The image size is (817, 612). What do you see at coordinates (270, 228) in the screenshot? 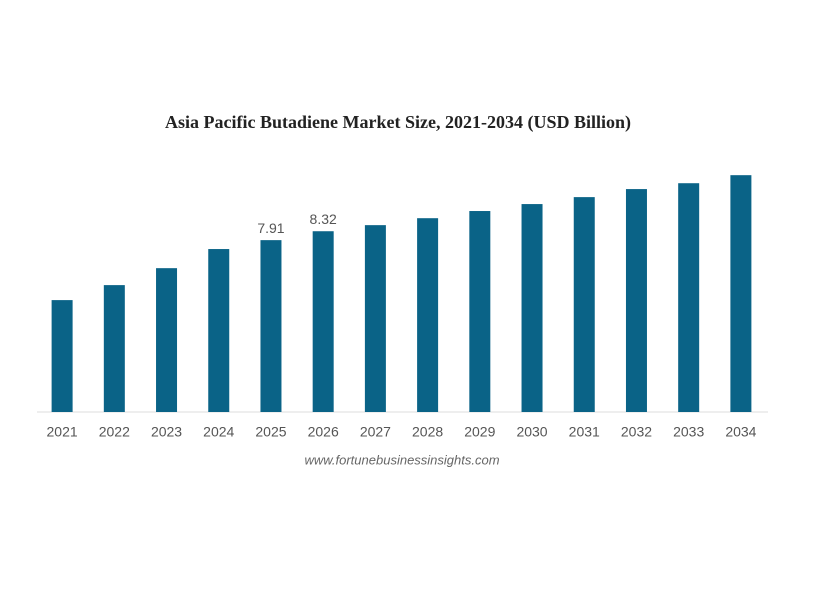
I see `data-label: 7.91` at bounding box center [270, 228].